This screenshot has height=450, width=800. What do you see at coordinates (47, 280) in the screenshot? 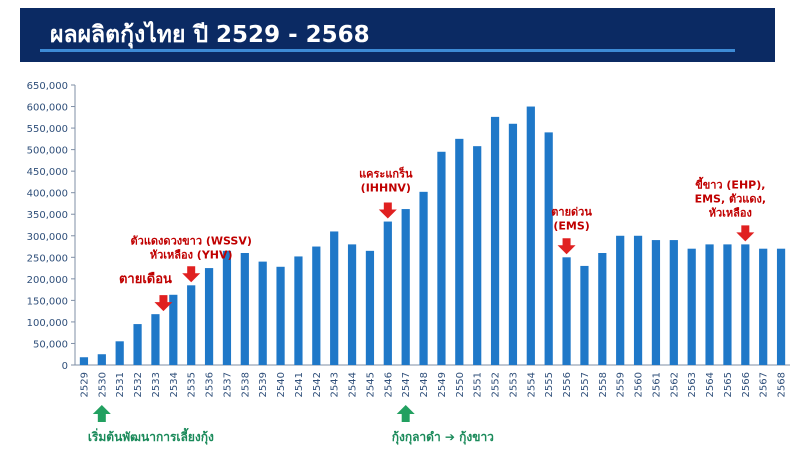
I see `y-tick-label: 200,000` at bounding box center [47, 280].